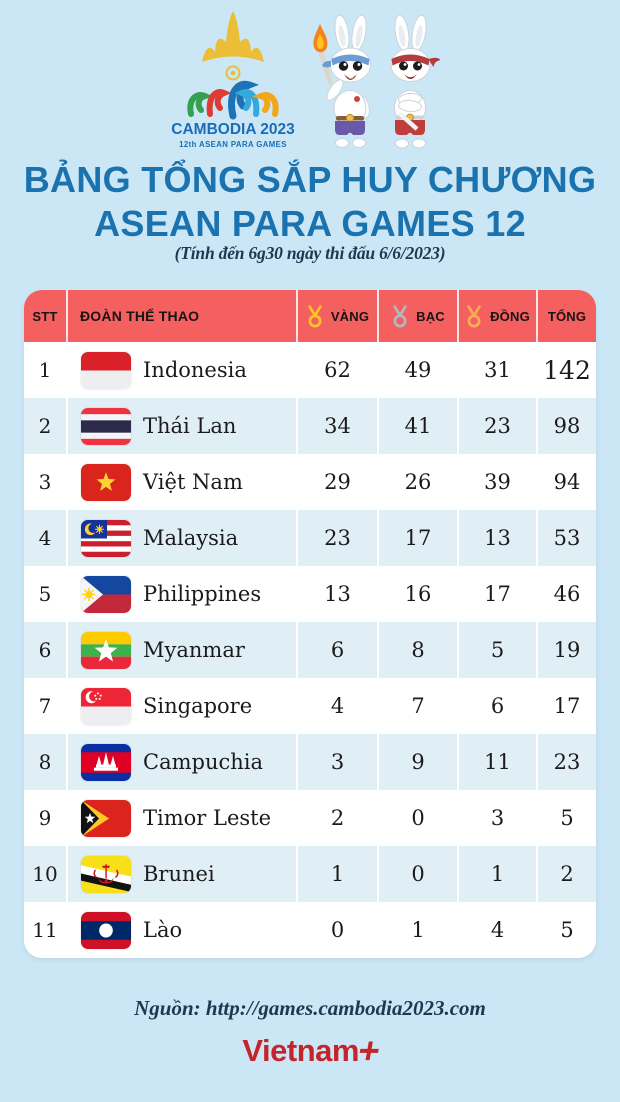 Image resolution: width=620 pixels, height=1102 pixels. What do you see at coordinates (567, 594) in the screenshot?
I see `total-count-cell: 46` at bounding box center [567, 594].